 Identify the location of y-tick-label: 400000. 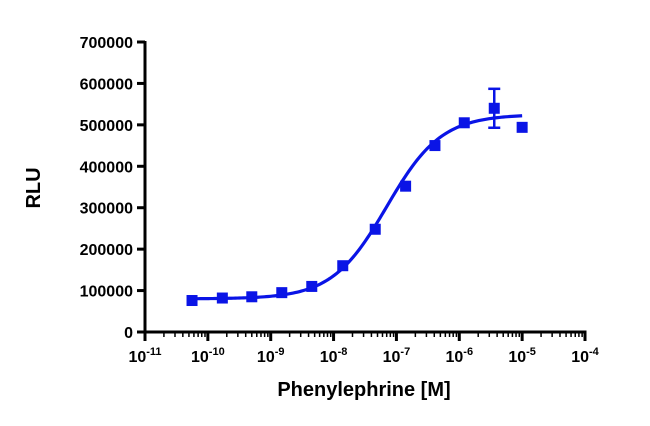
(106, 167).